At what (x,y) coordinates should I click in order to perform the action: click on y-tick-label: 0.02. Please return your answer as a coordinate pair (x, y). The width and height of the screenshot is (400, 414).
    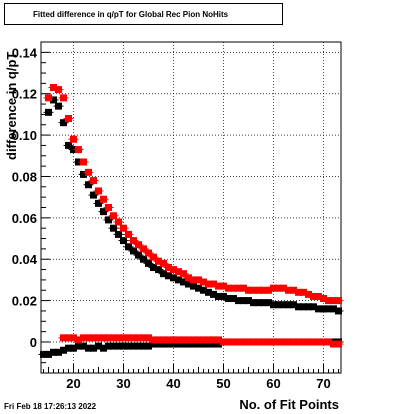
    Looking at the image, I should click on (24, 301).